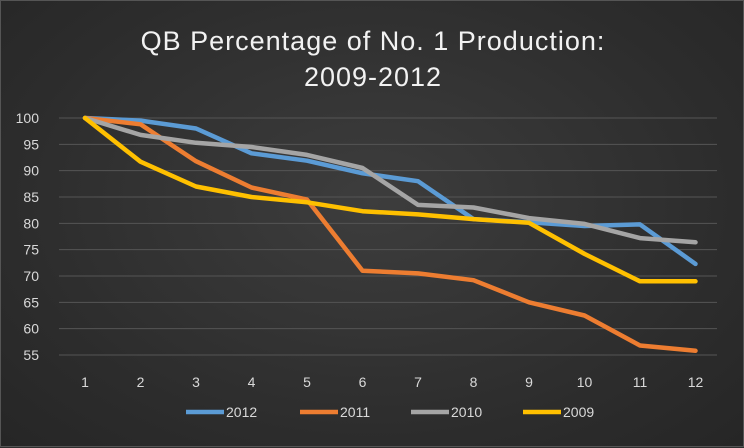 The width and height of the screenshot is (744, 448). Describe the element at coordinates (418, 382) in the screenshot. I see `x-tick-label-7: 7` at that location.